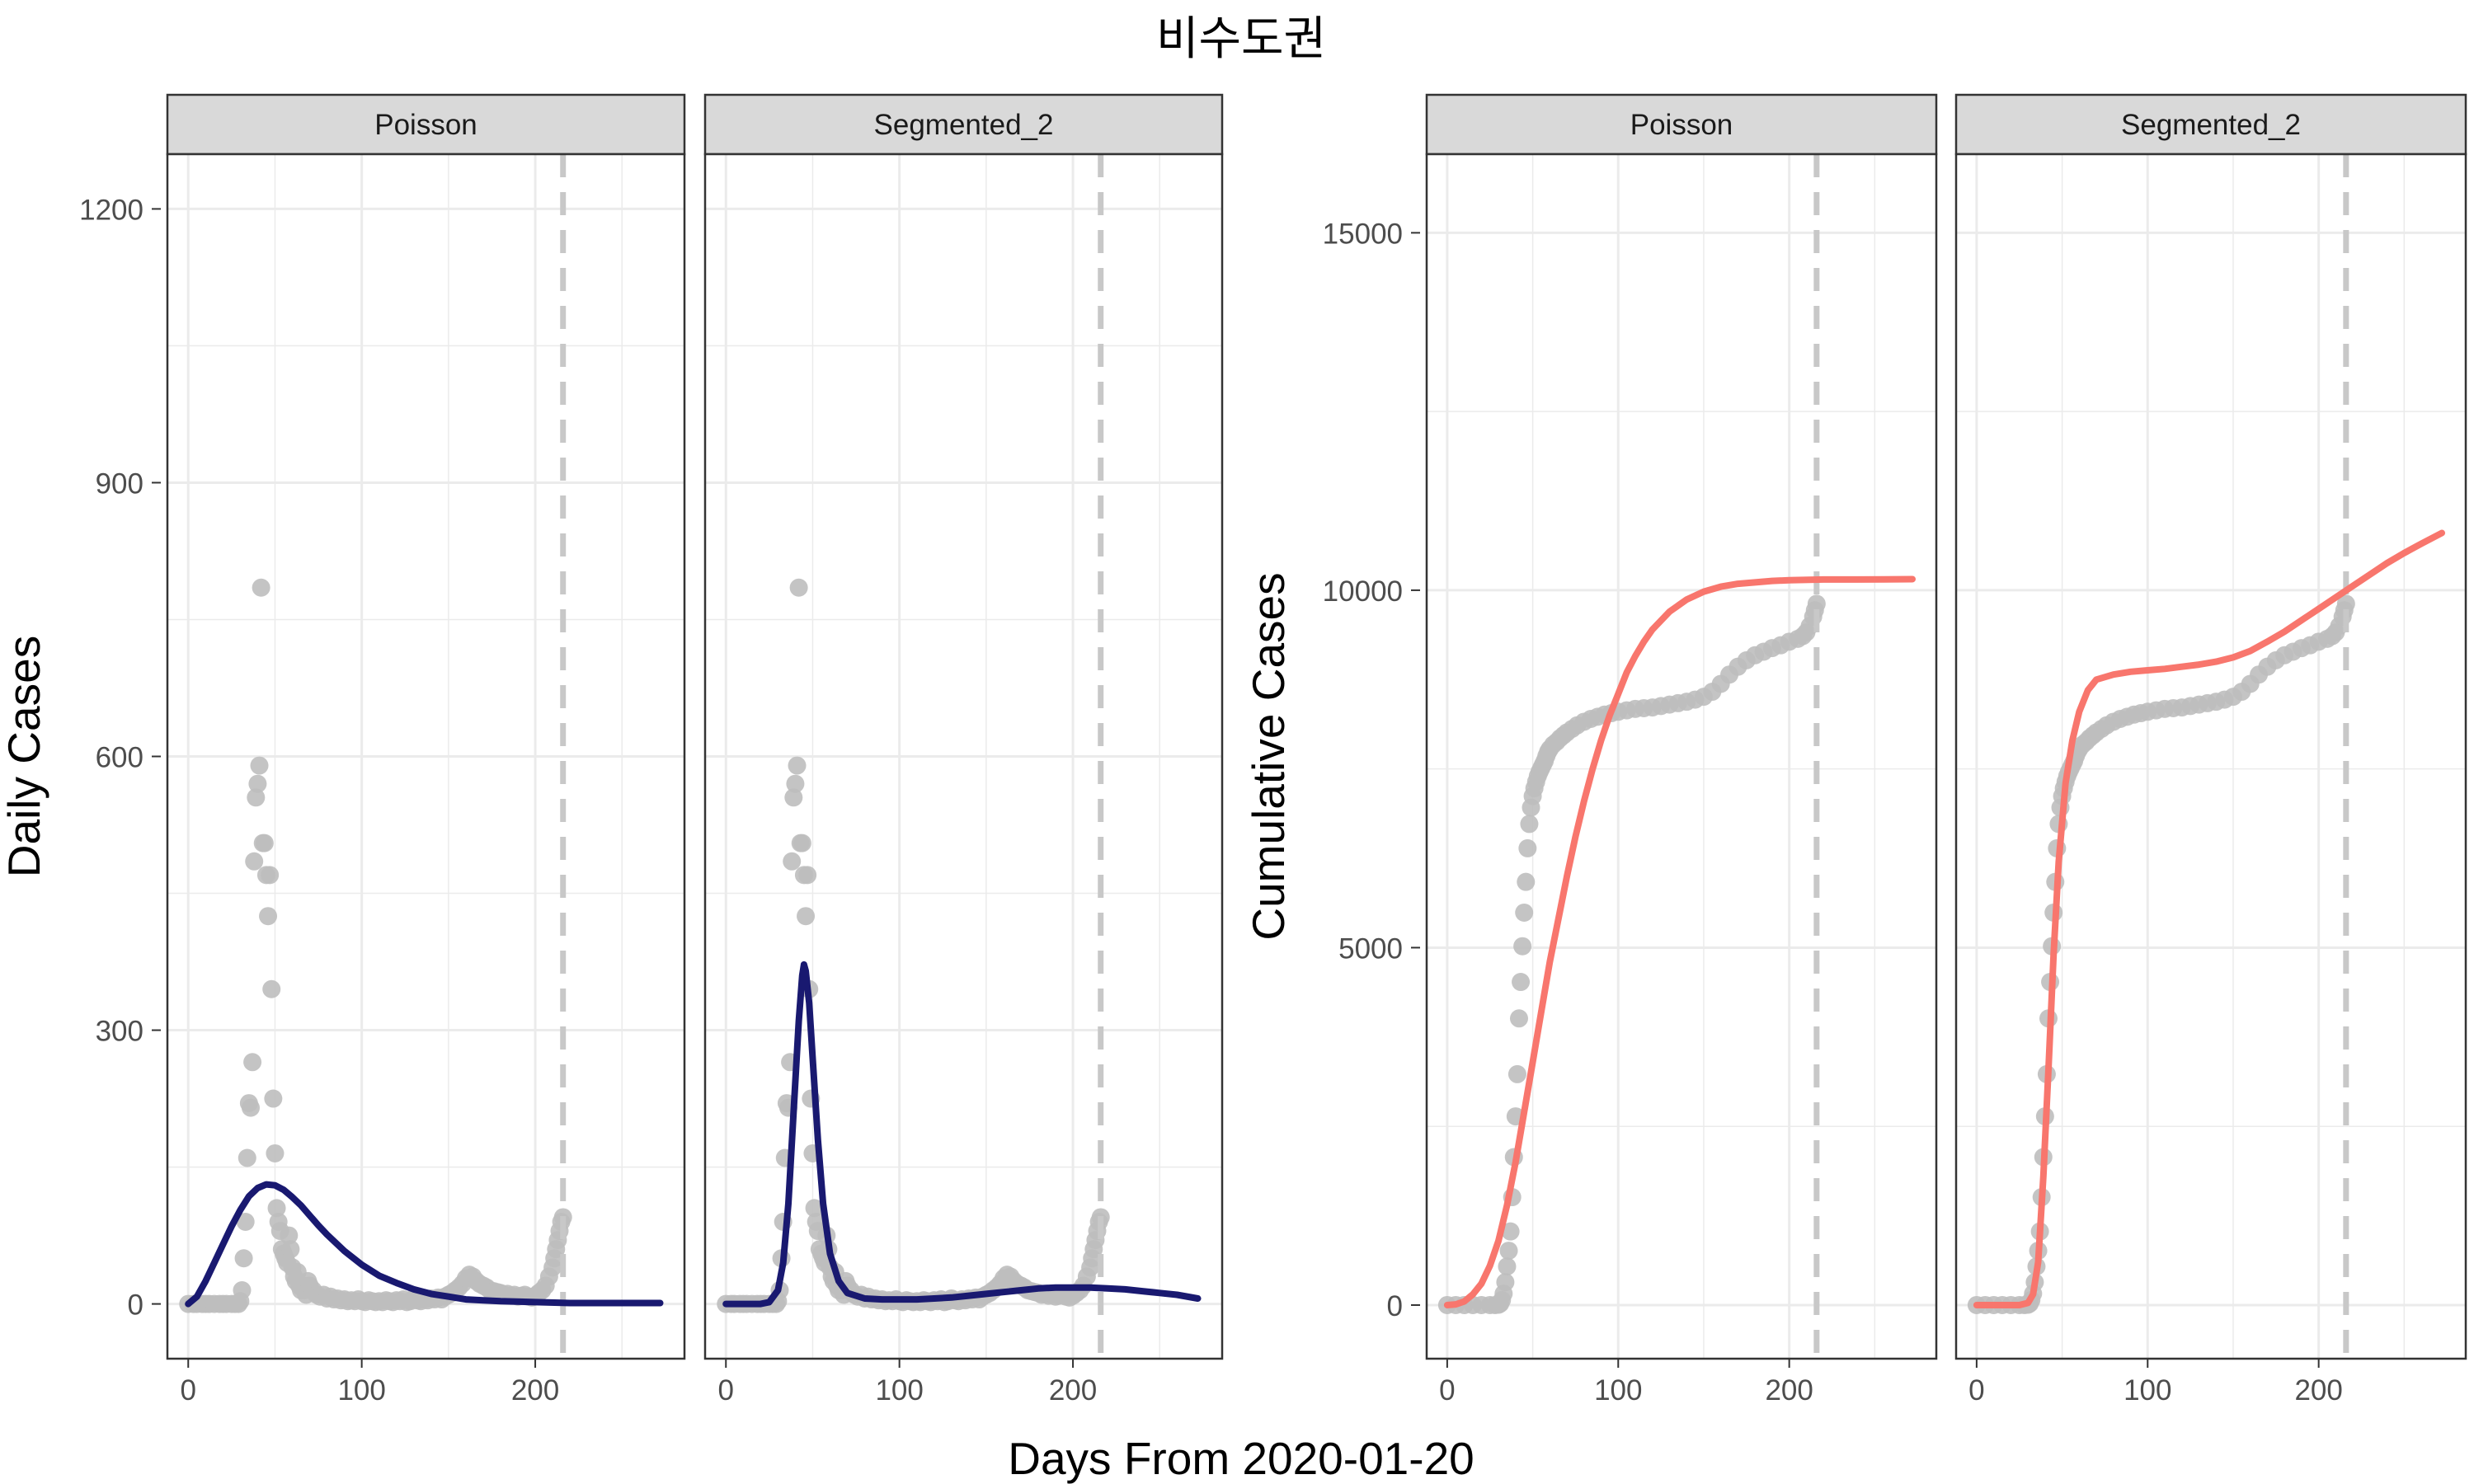  What do you see at coordinates (24, 756) in the screenshot?
I see `y-axis-title: Daily Cases` at bounding box center [24, 756].